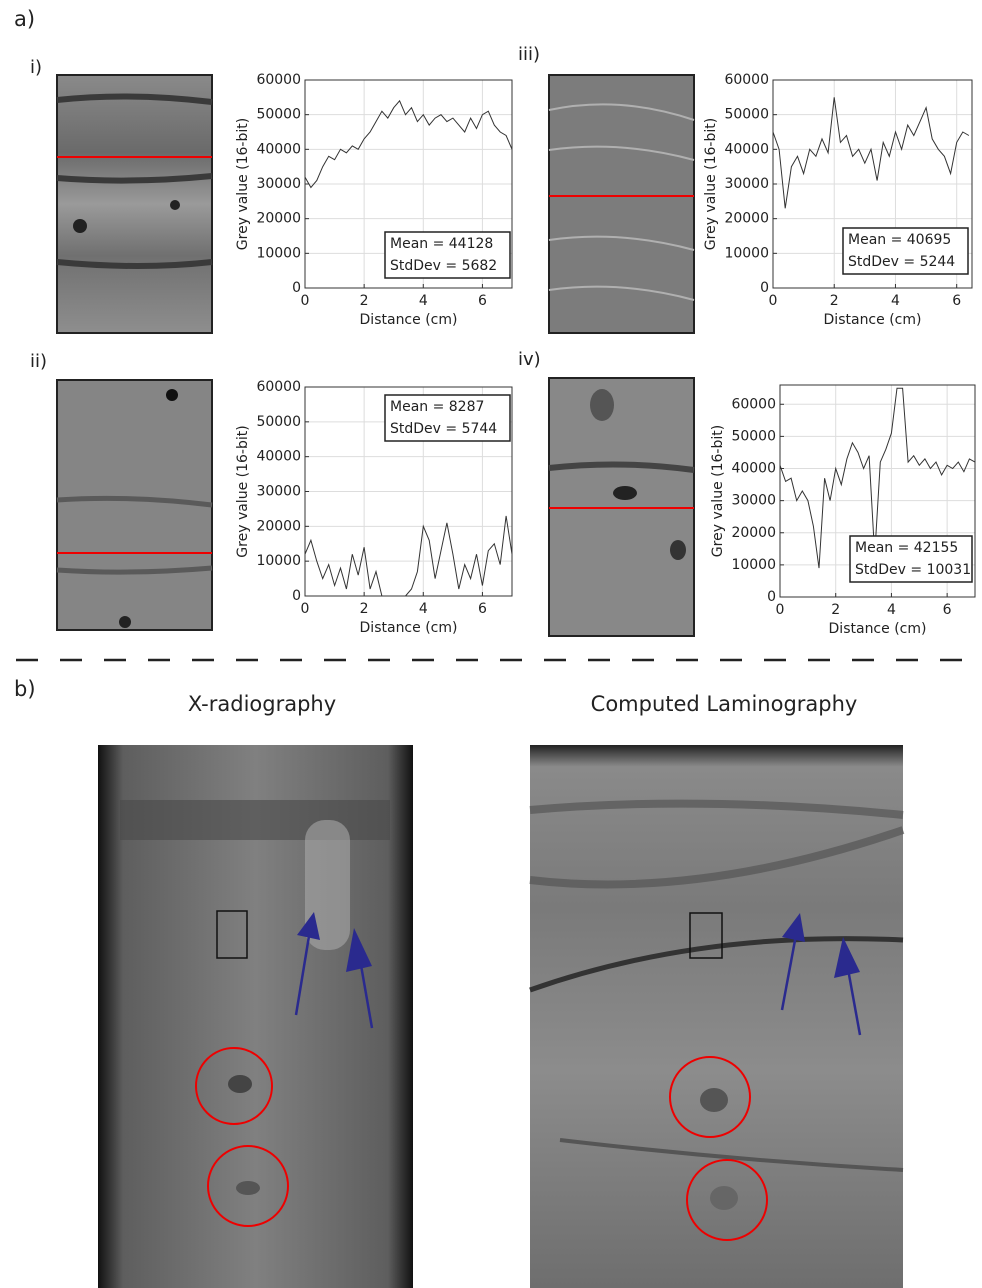 The image size is (982, 1288). I want to click on image-title: X-radiography, so click(262, 704).